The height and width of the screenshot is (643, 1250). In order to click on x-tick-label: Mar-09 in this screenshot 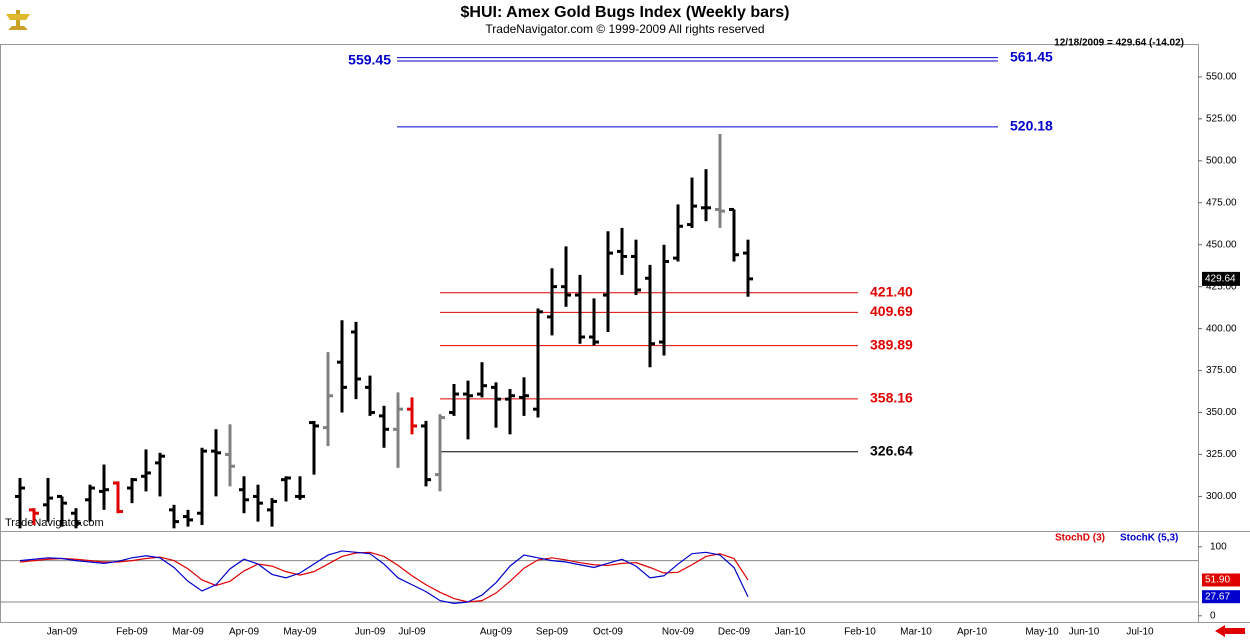, I will do `click(188, 632)`.